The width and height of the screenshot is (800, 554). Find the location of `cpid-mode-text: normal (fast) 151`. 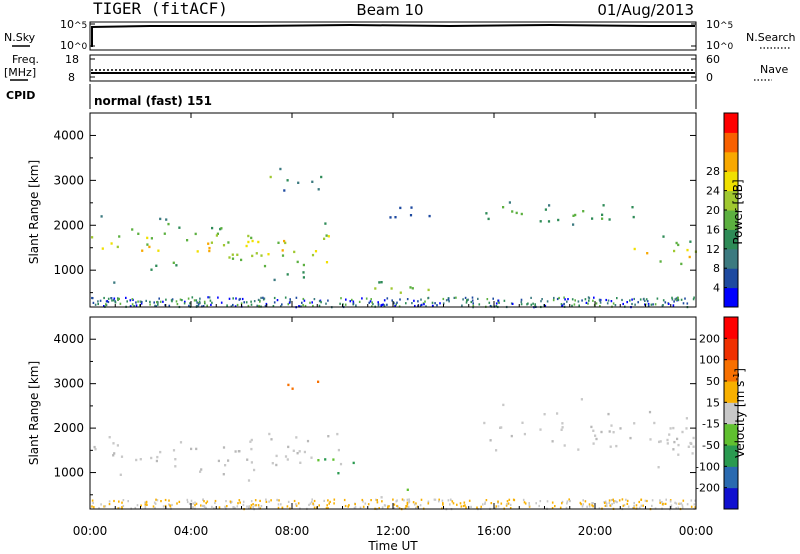

cpid-mode-text: normal (fast) 151 is located at coordinates (153, 101).